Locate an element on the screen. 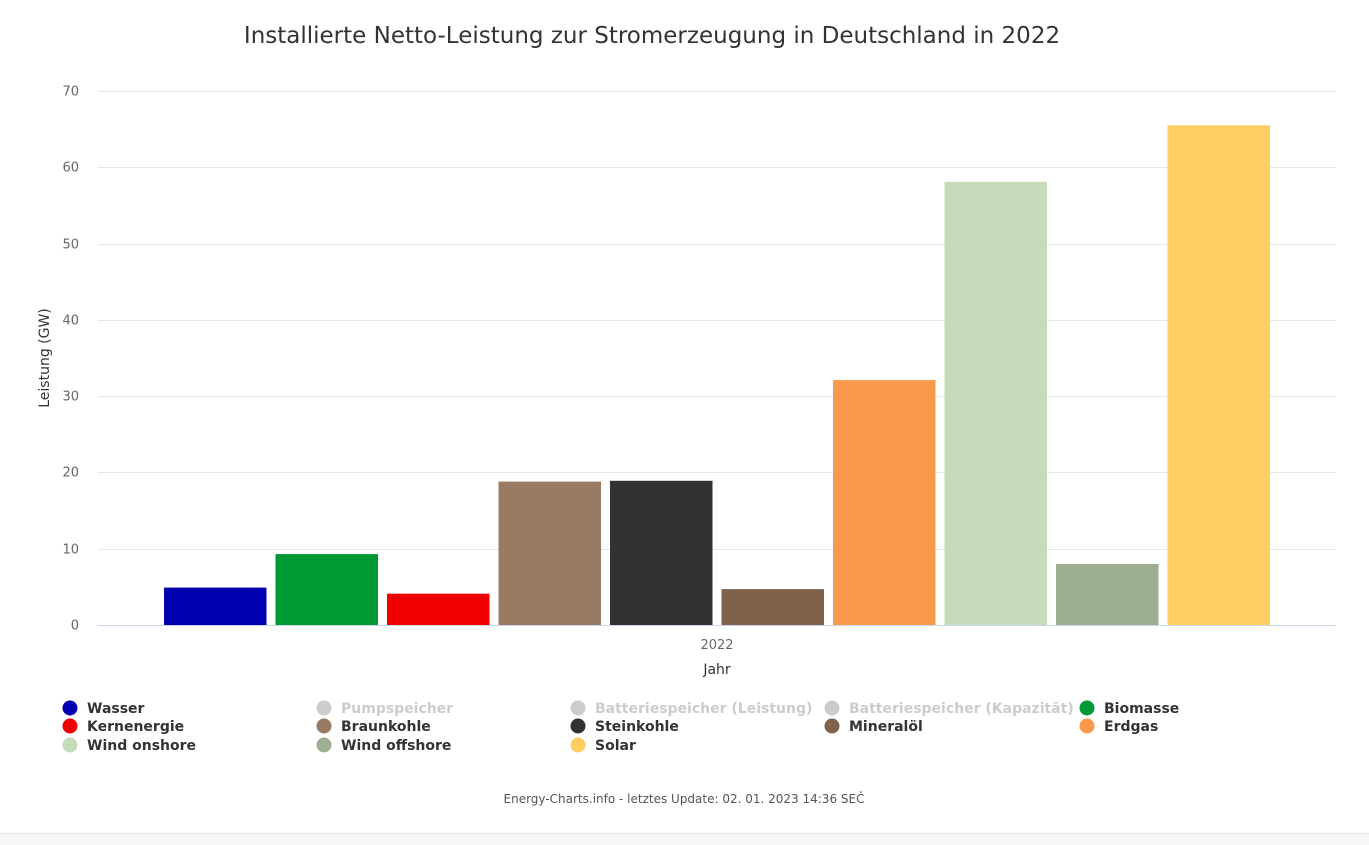 The height and width of the screenshot is (845, 1369). legend-label: Batteriespeicher (Kapazität) is located at coordinates (961, 709).